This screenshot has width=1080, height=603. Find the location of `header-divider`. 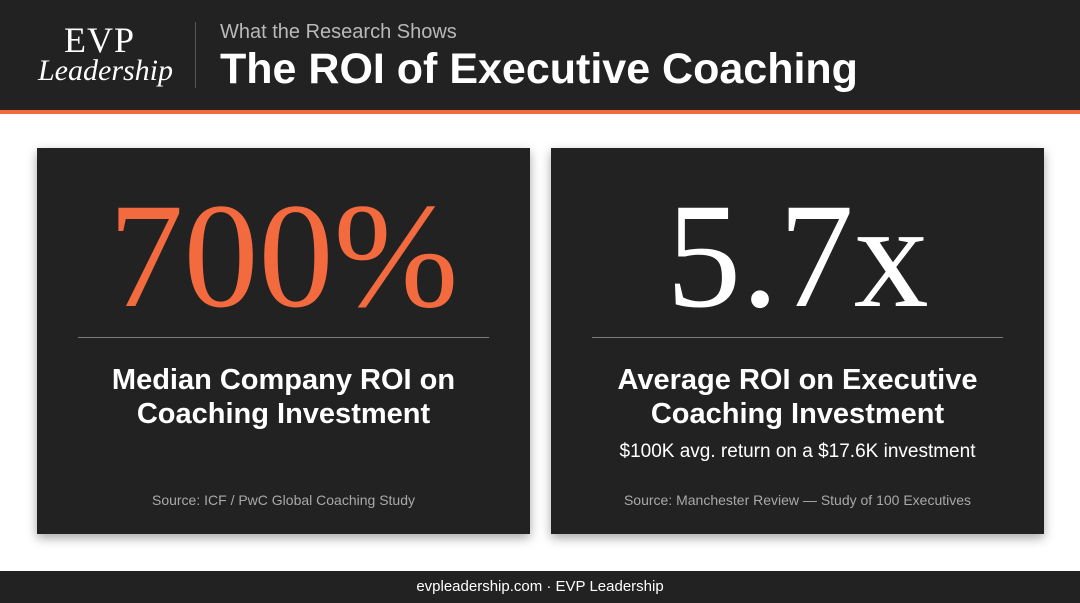

header-divider is located at coordinates (195, 55).